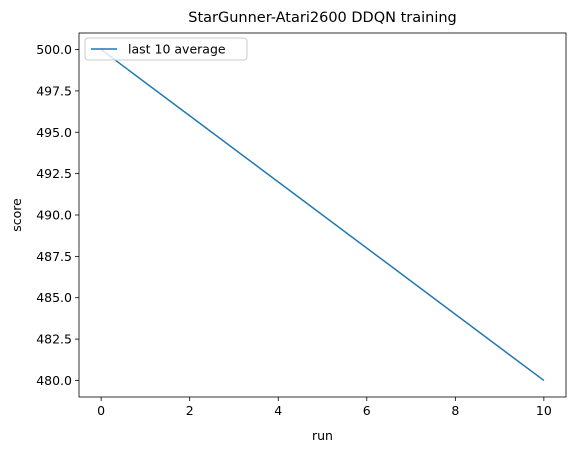 The image size is (585, 453). What do you see at coordinates (322, 18) in the screenshot?
I see `chart-title: StarGunner-Atari2600 DDQN training` at bounding box center [322, 18].